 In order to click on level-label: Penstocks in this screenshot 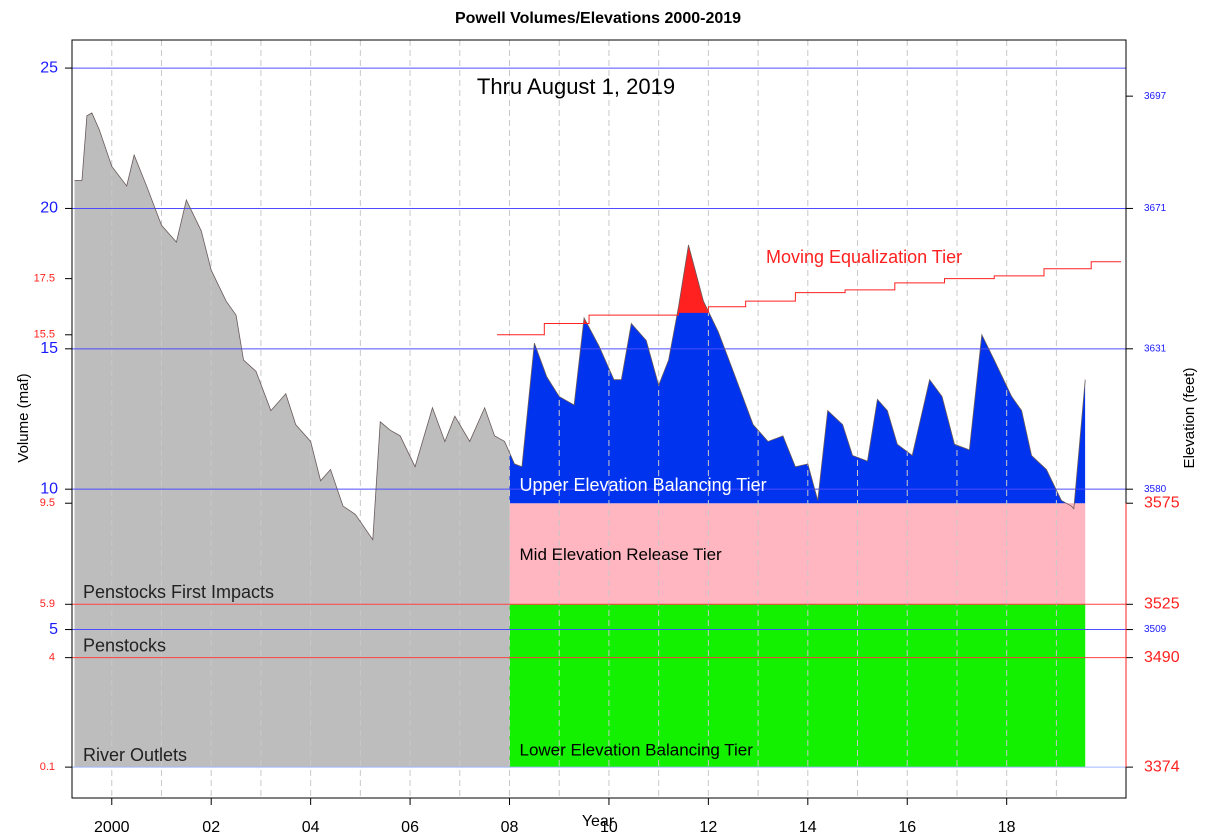, I will do `click(124, 645)`.